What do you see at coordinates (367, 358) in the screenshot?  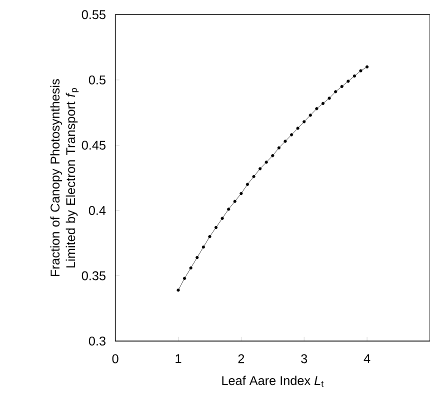 I see `x-tick-label: 4` at bounding box center [367, 358].